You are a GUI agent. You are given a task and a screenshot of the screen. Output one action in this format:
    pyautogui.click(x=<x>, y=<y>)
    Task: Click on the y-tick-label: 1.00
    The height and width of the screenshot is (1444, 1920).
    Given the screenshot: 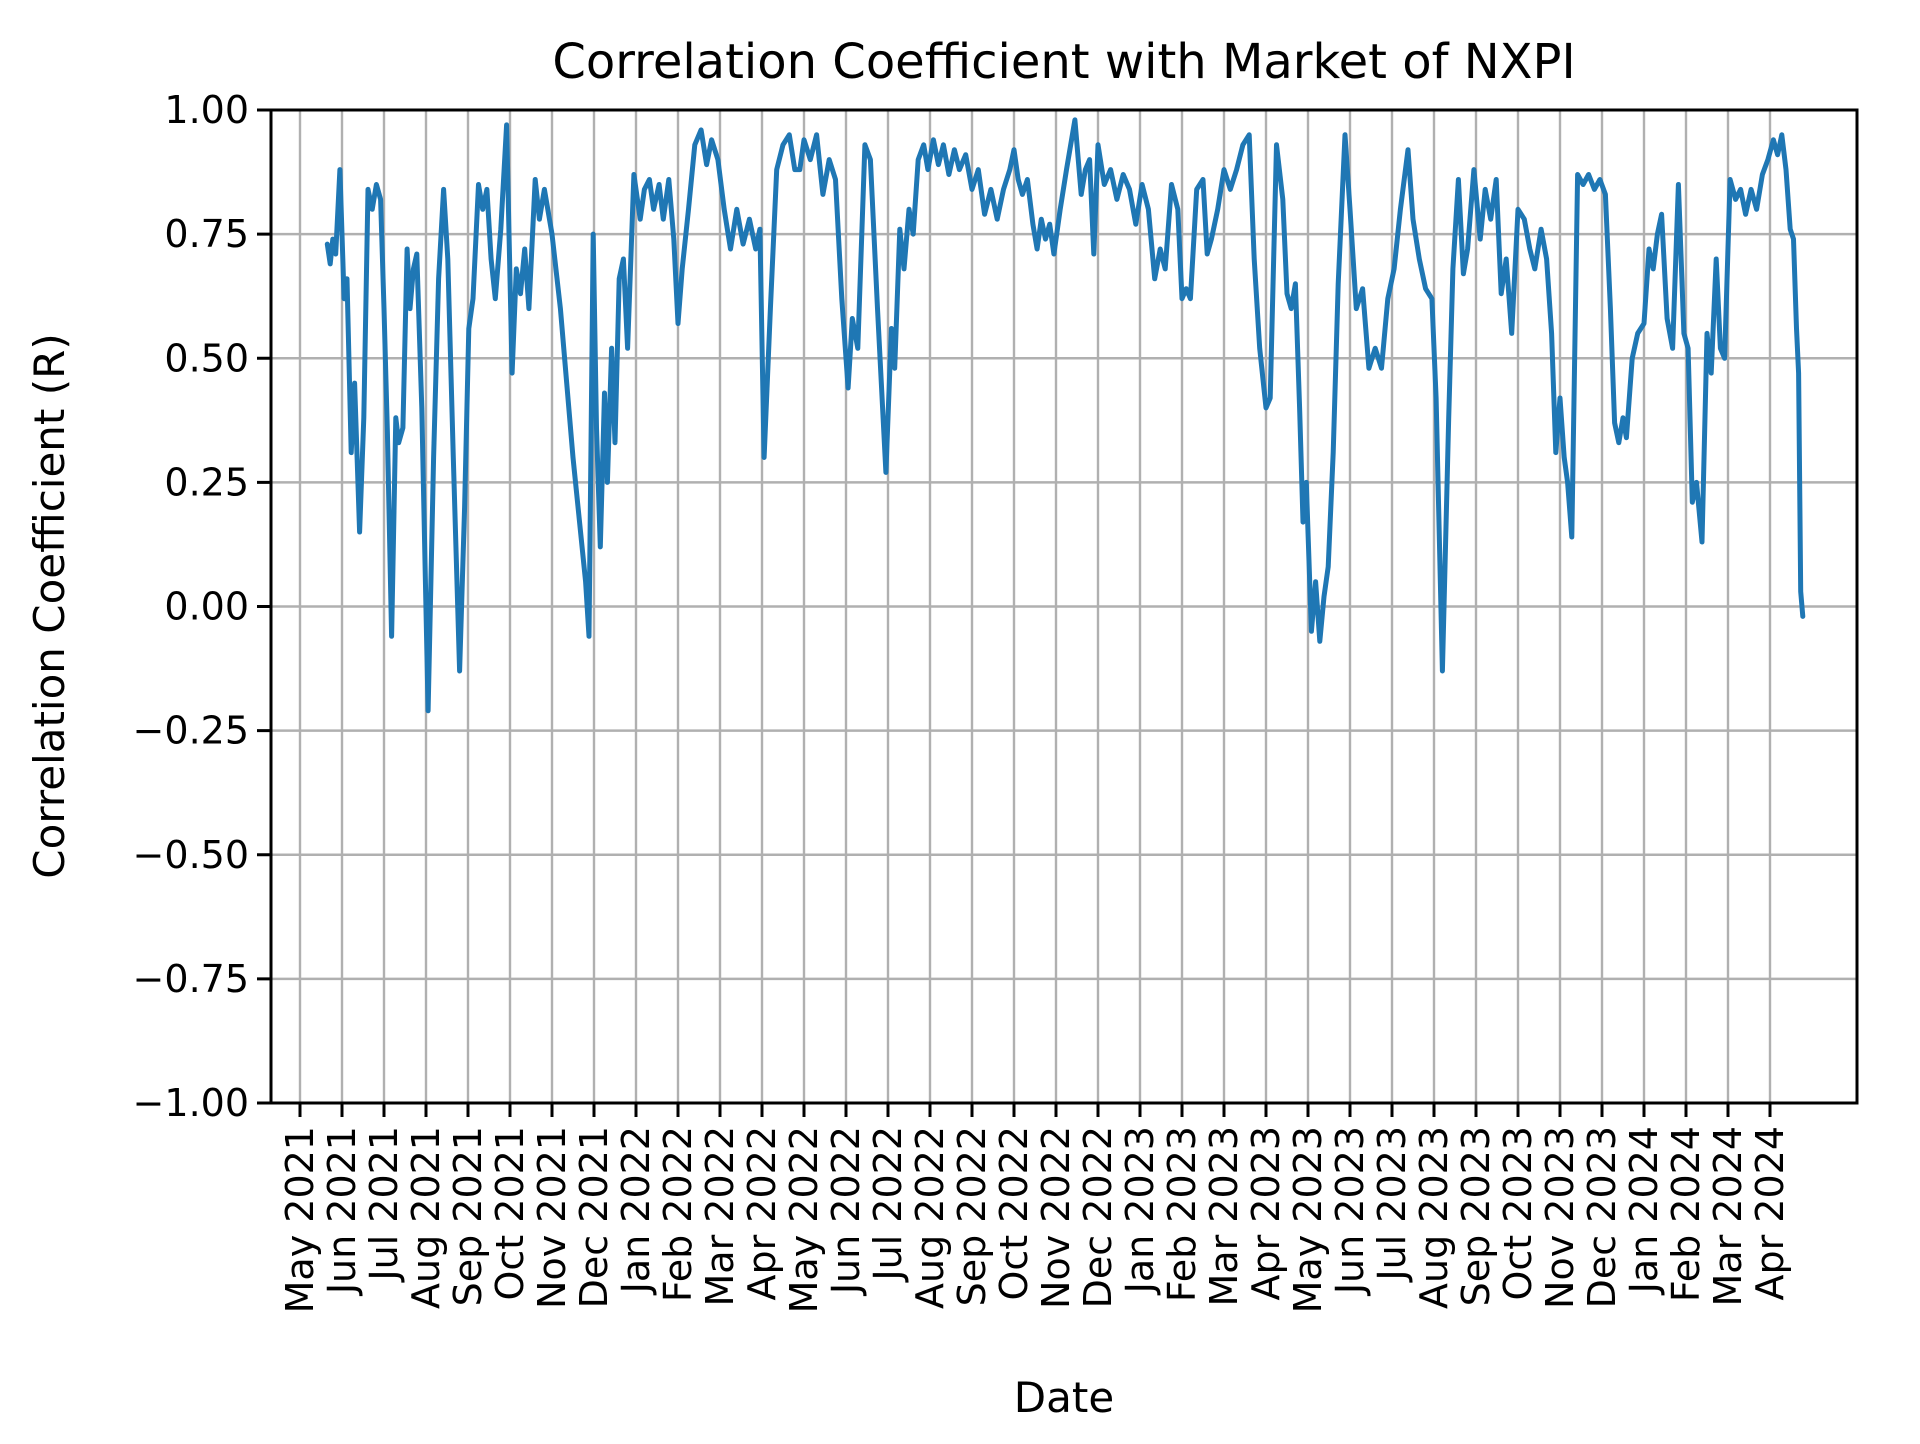 What is the action you would take?
    pyautogui.click(x=206, y=110)
    